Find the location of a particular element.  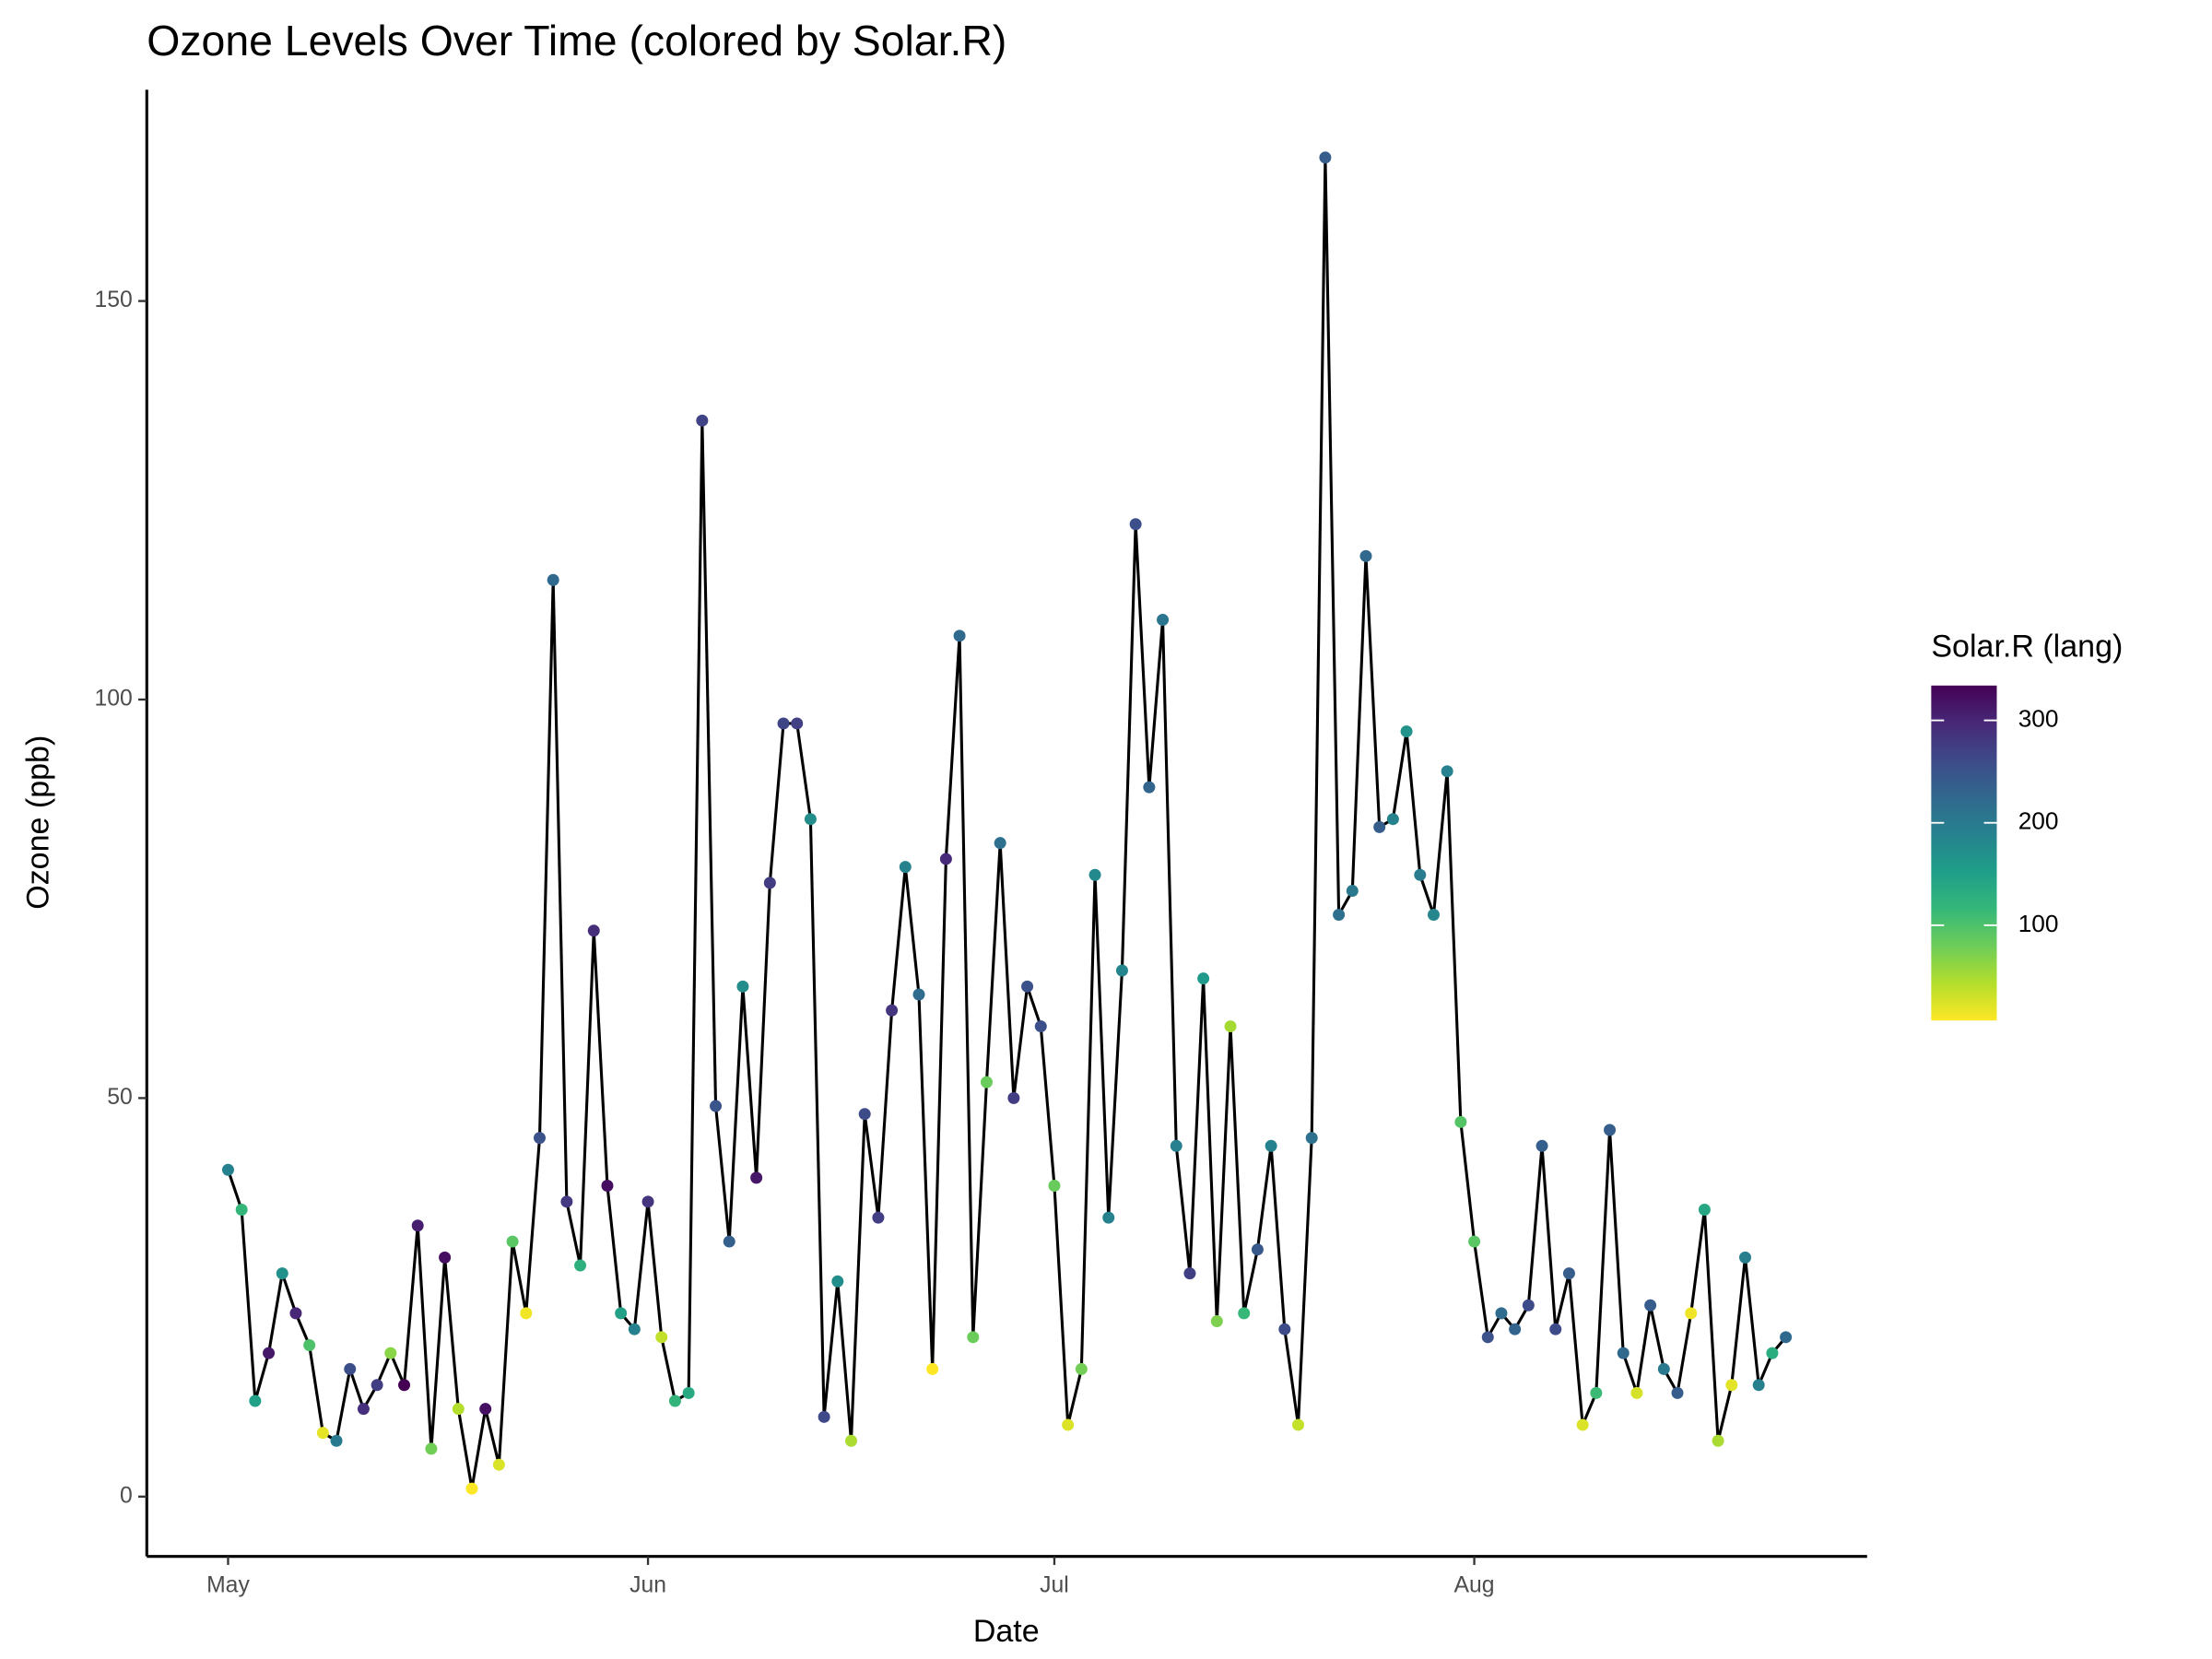

x-tick-label: Aug is located at coordinates (1474, 1585).